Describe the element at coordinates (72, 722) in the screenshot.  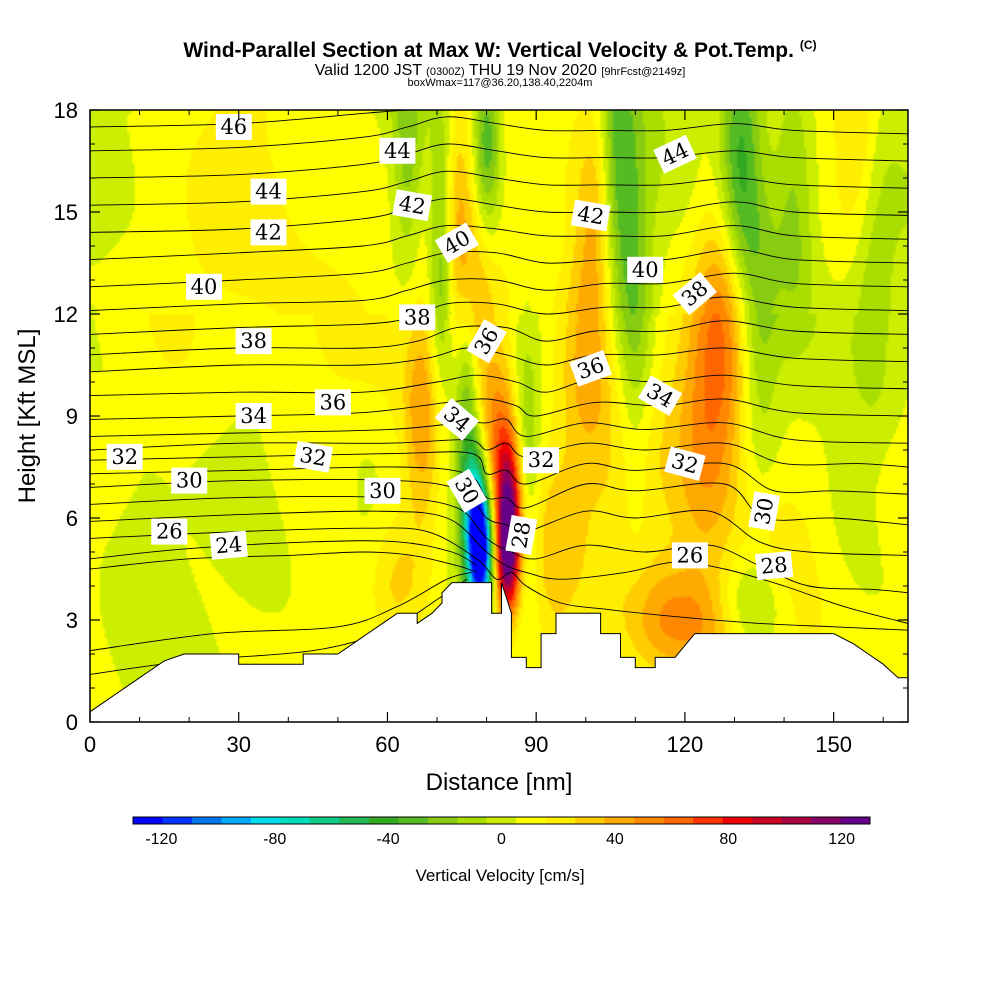
I see `y-tick-label: 0` at that location.